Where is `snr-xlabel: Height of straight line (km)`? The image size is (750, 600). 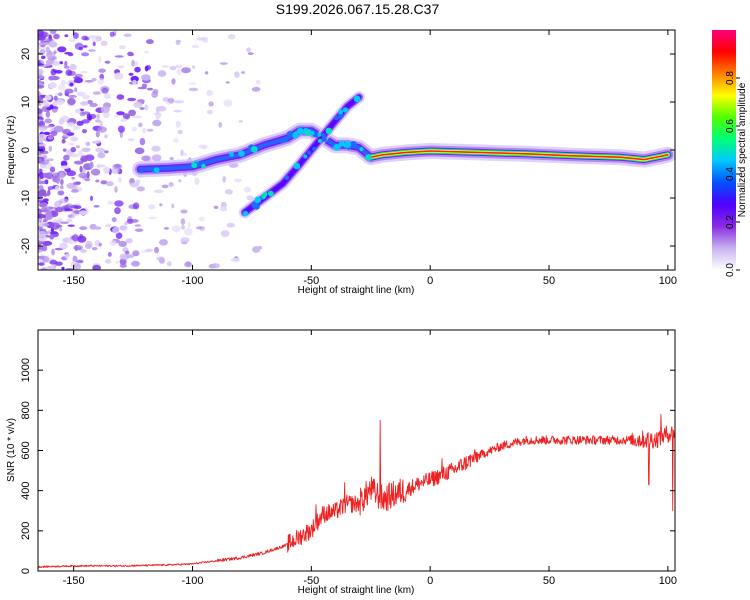 snr-xlabel: Height of straight line (km) is located at coordinates (356, 590).